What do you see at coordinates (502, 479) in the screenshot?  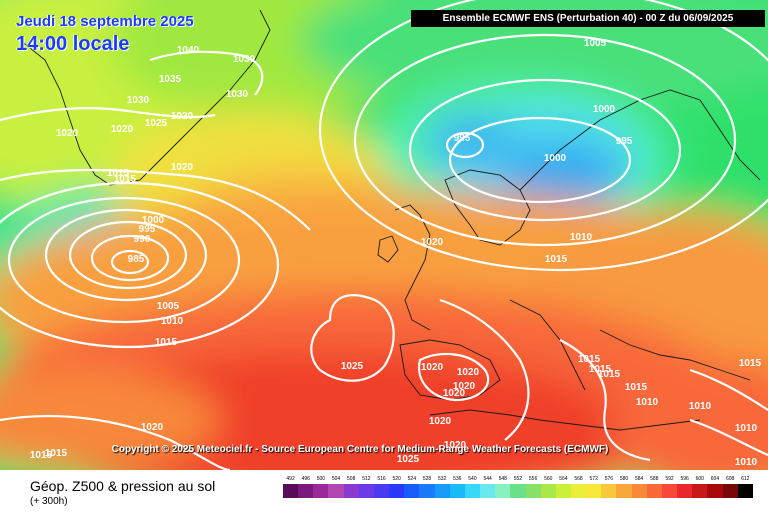 I see `scale-value: 548` at bounding box center [502, 479].